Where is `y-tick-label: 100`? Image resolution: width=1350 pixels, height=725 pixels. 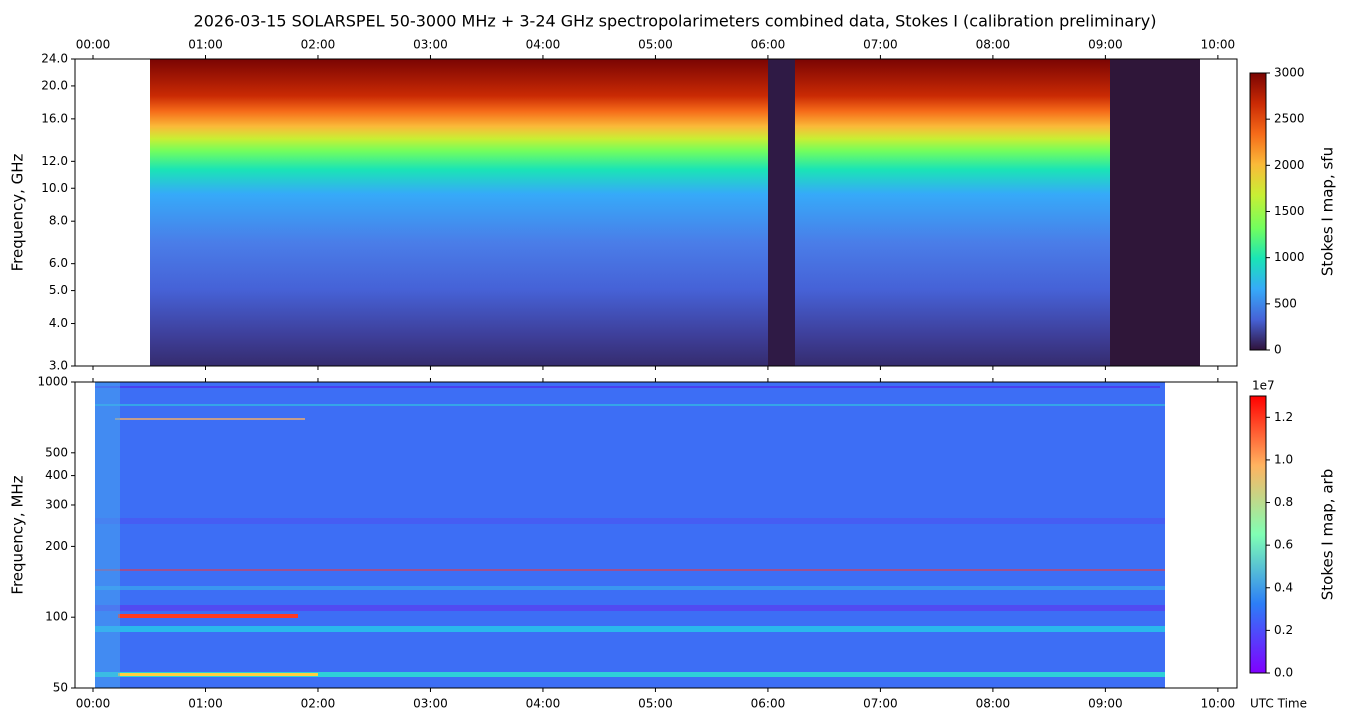 y-tick-label: 100 is located at coordinates (56, 617).